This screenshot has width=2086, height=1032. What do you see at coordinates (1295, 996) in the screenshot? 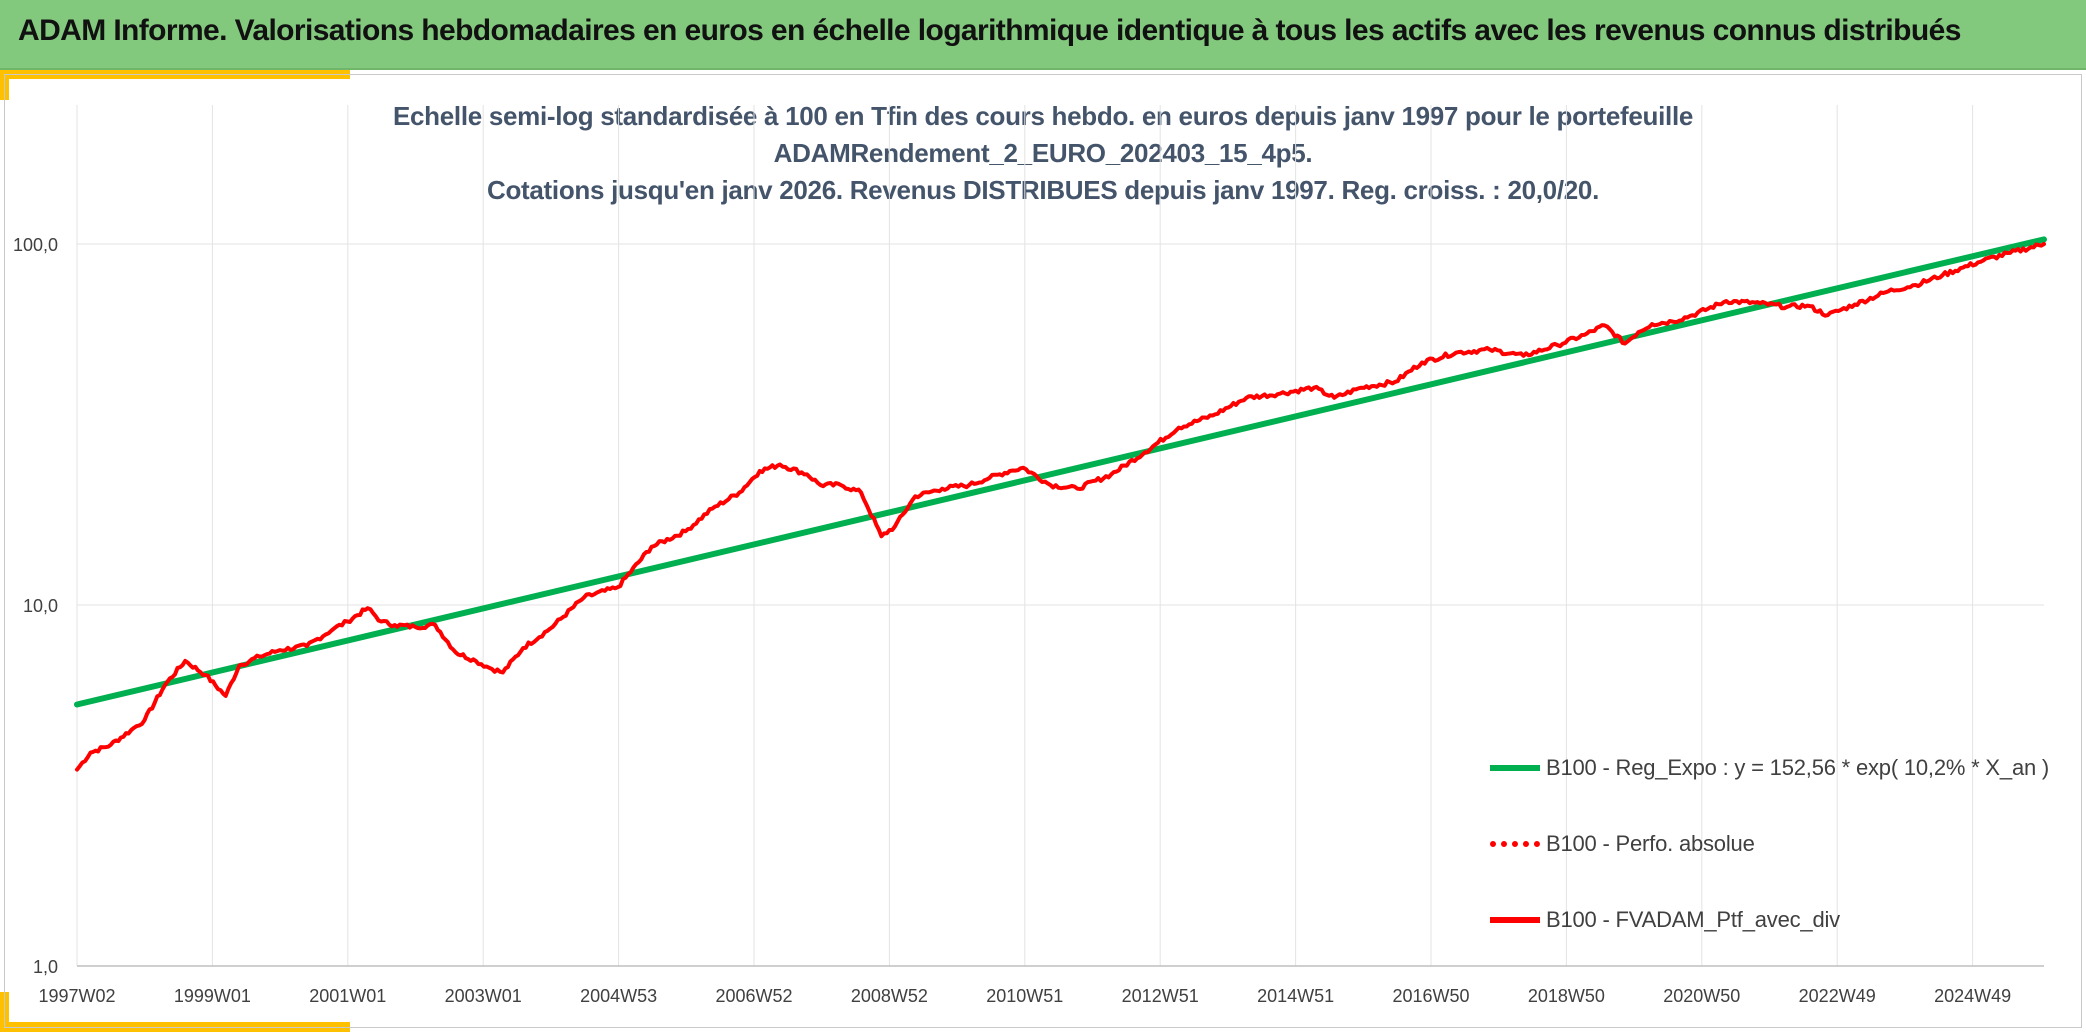
I see `x-tick-label: 2014W51` at bounding box center [1295, 996].